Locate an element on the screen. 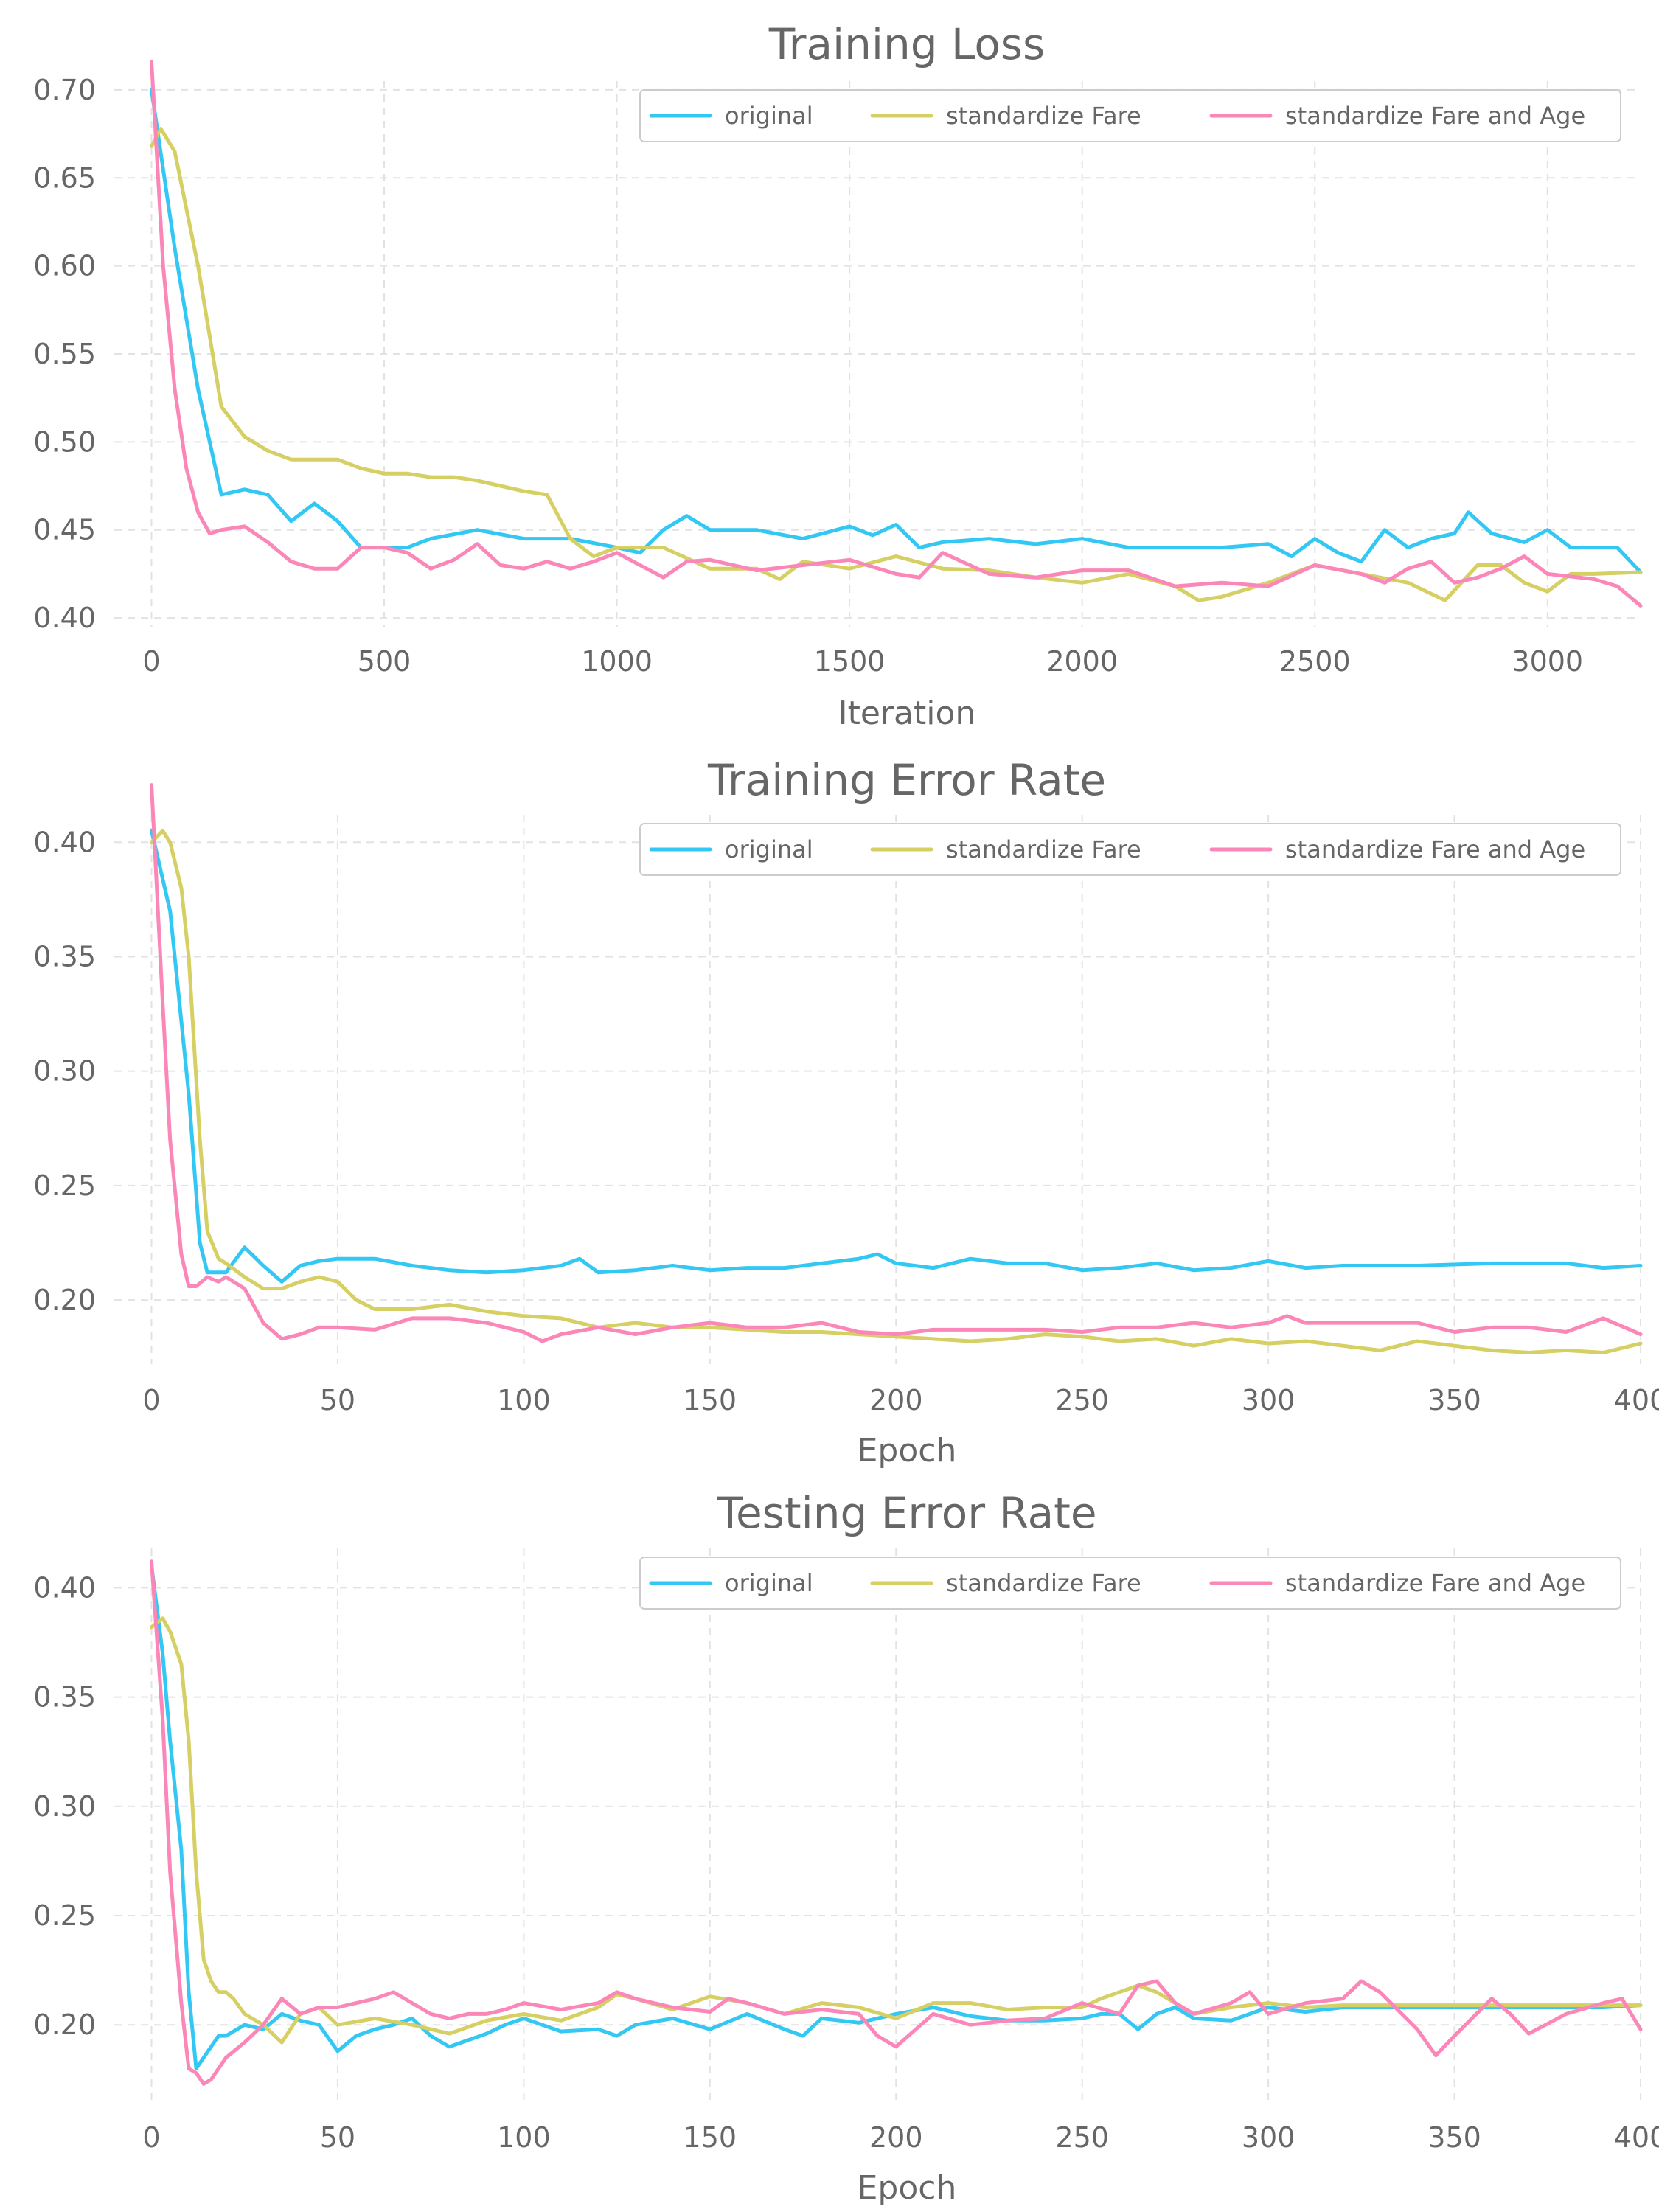 The image size is (1659, 2212). x-tick-label: 1000 is located at coordinates (617, 661).